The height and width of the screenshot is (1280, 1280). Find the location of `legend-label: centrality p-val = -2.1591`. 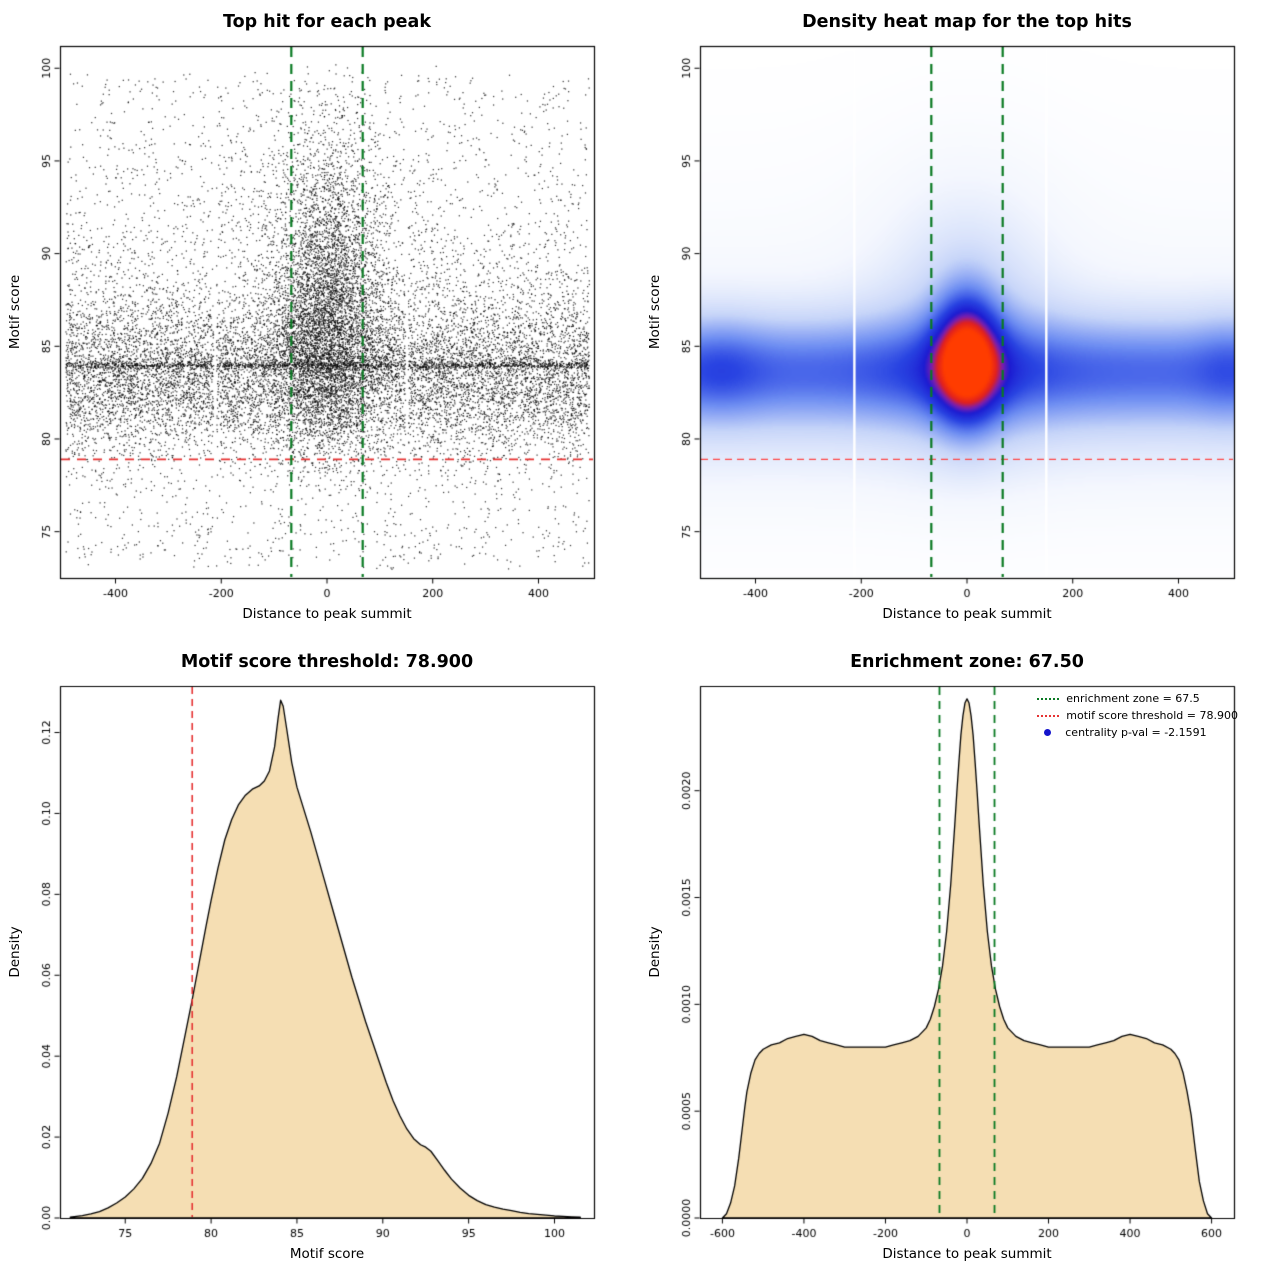

legend-label: centrality p-val = -2.1591 is located at coordinates (1136, 732).